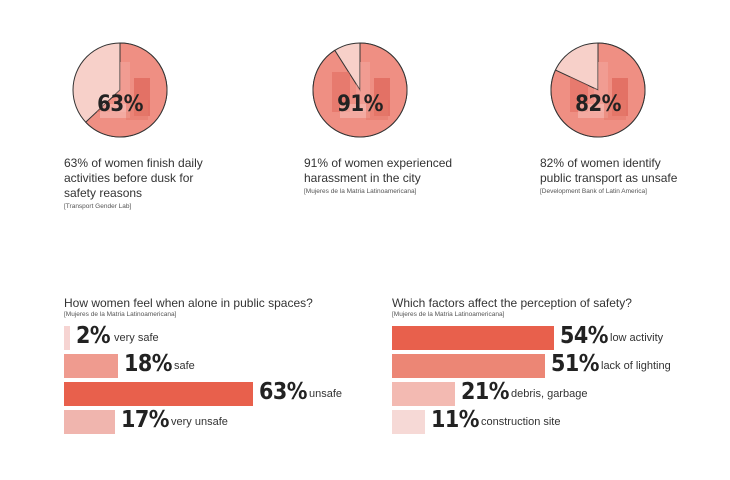 This screenshot has width=730, height=480. I want to click on bar-category-label: low activity, so click(637, 338).